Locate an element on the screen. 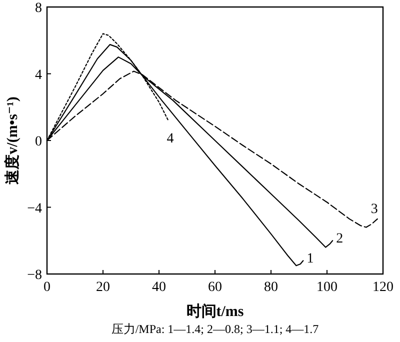  y-tick-label: 0 is located at coordinates (38, 142).